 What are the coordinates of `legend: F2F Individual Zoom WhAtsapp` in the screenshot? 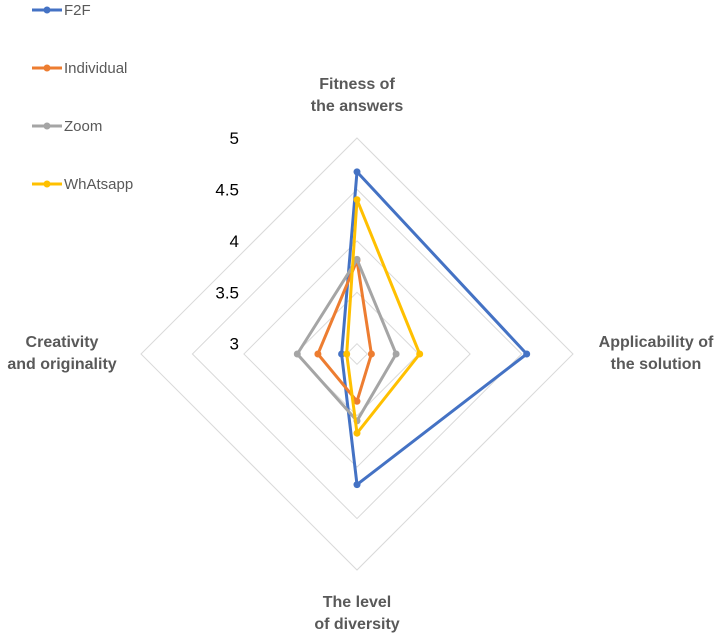 It's located at (82, 97).